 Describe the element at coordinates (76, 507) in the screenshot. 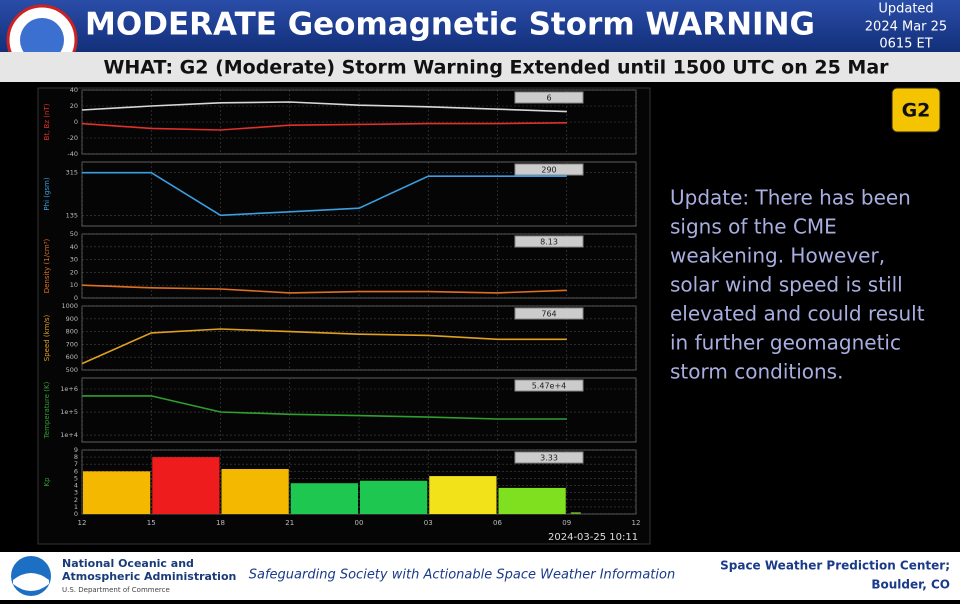

I see `y-tick-label: 1` at that location.